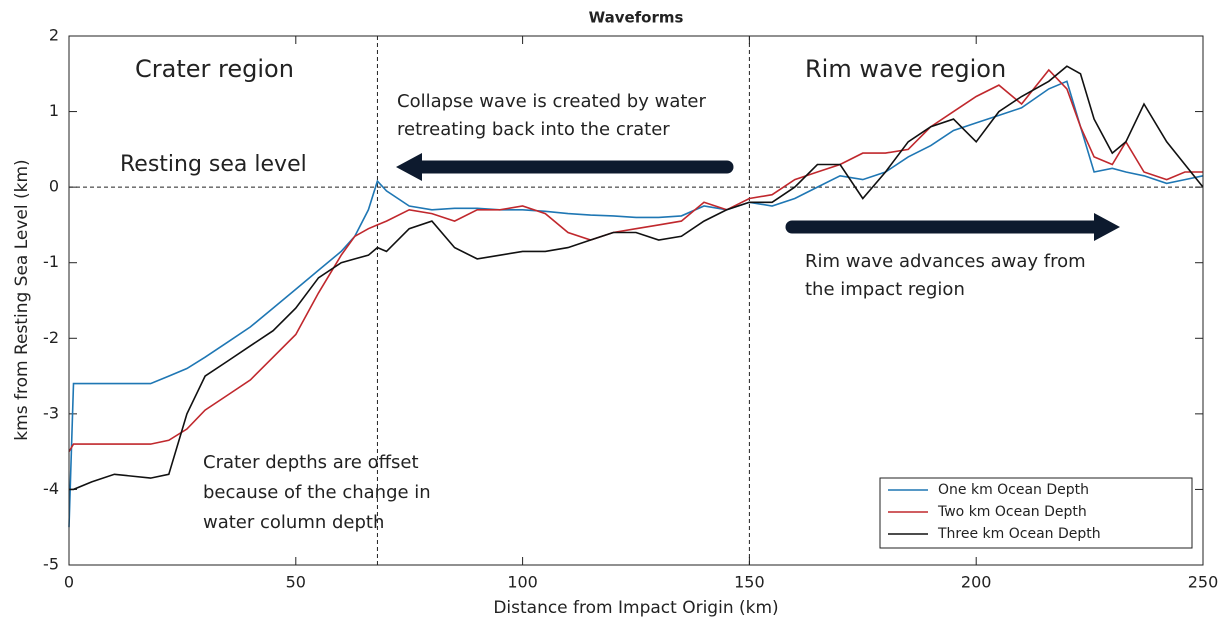 The width and height of the screenshot is (1225, 628). Describe the element at coordinates (51, 412) in the screenshot. I see `y-tick-label: -3` at that location.